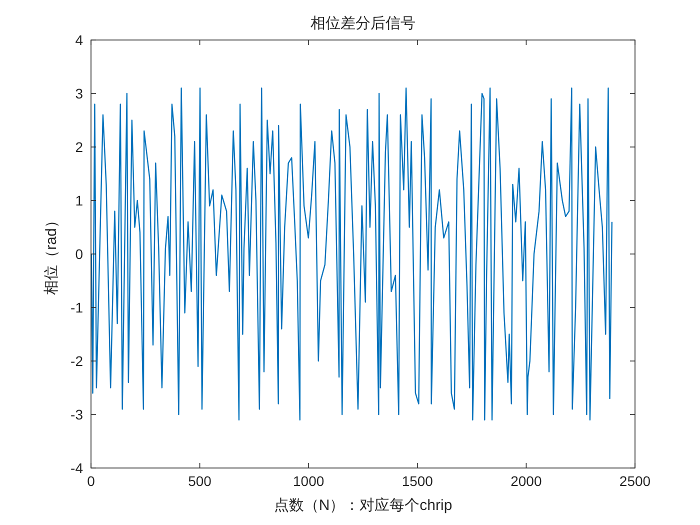 This screenshot has height=525, width=700. I want to click on y-tick-label: 1, so click(79, 200).